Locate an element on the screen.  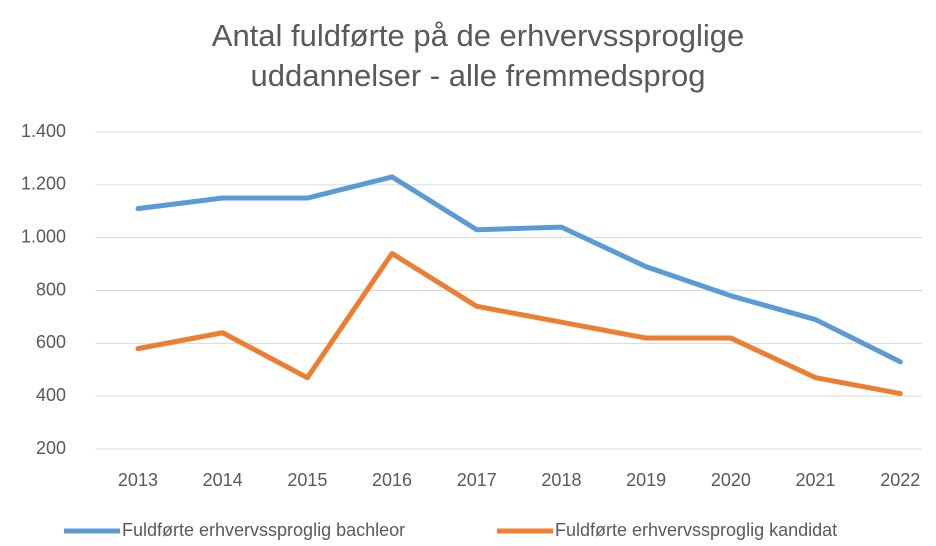
y-tick-label: 1.200 is located at coordinates (43, 184).